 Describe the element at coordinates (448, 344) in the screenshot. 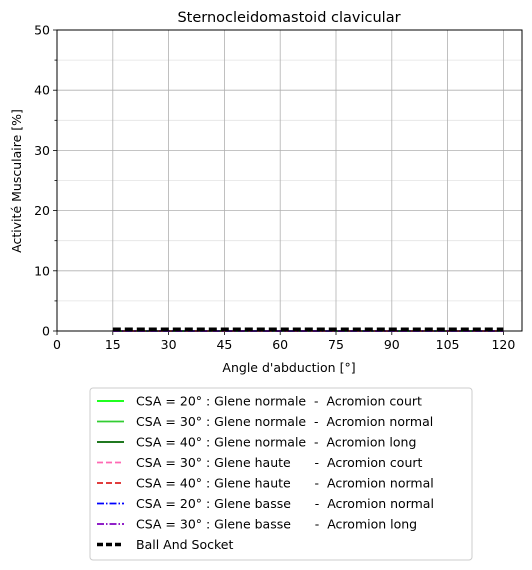

I see `x-tick-label: 105` at that location.